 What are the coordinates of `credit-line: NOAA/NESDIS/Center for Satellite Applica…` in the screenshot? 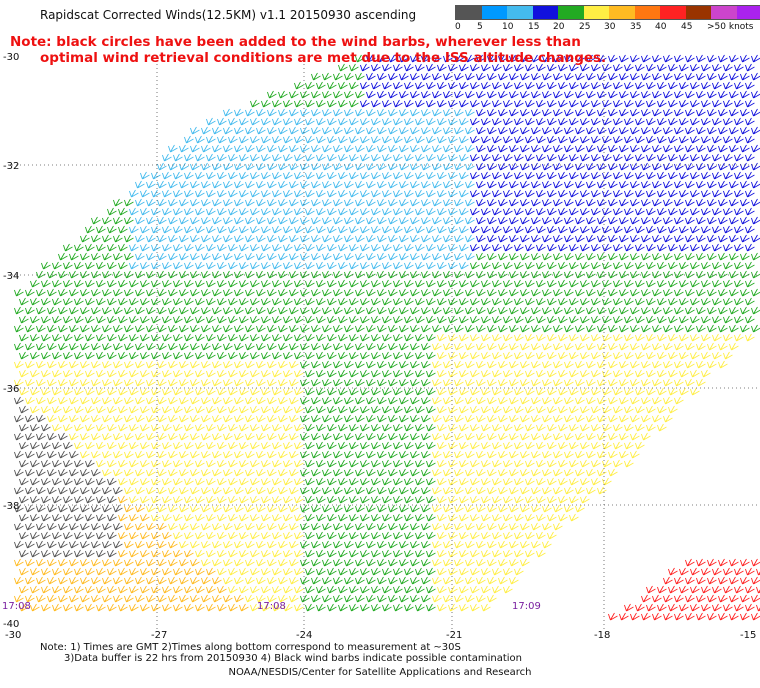 It's located at (380, 672).